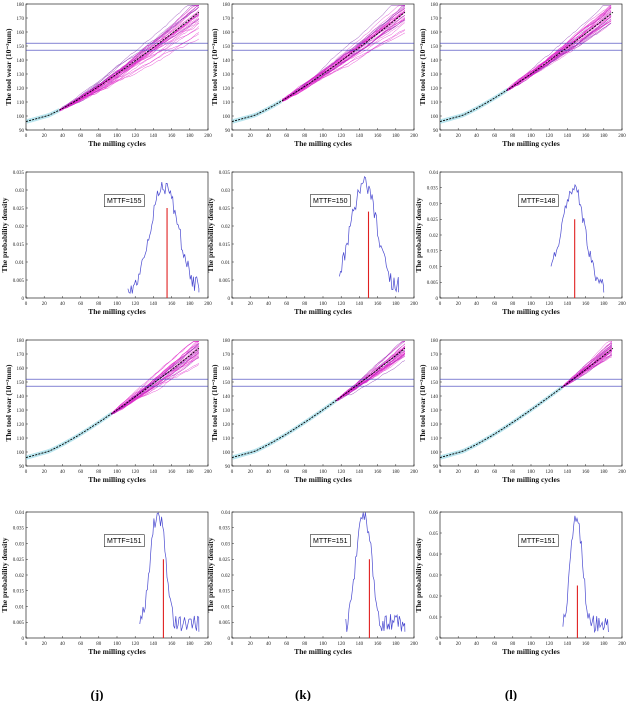 The height and width of the screenshot is (706, 634). I want to click on observed-line, so click(318, 67).